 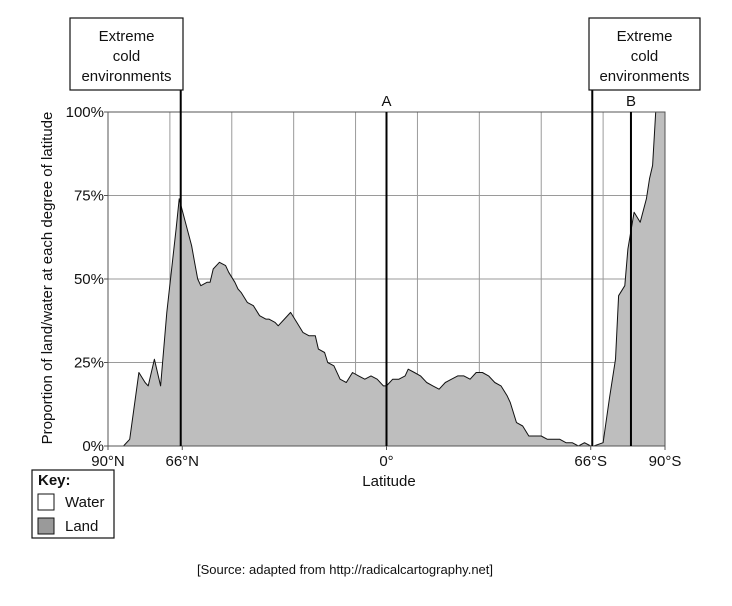 I want to click on box-left-line-2: cold, so click(x=127, y=56).